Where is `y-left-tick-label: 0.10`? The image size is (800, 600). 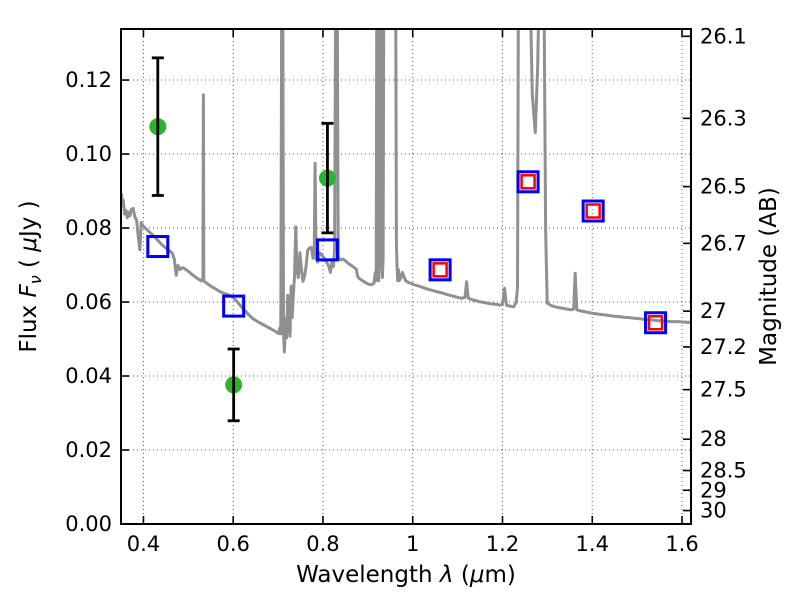 y-left-tick-label: 0.10 is located at coordinates (88, 154).